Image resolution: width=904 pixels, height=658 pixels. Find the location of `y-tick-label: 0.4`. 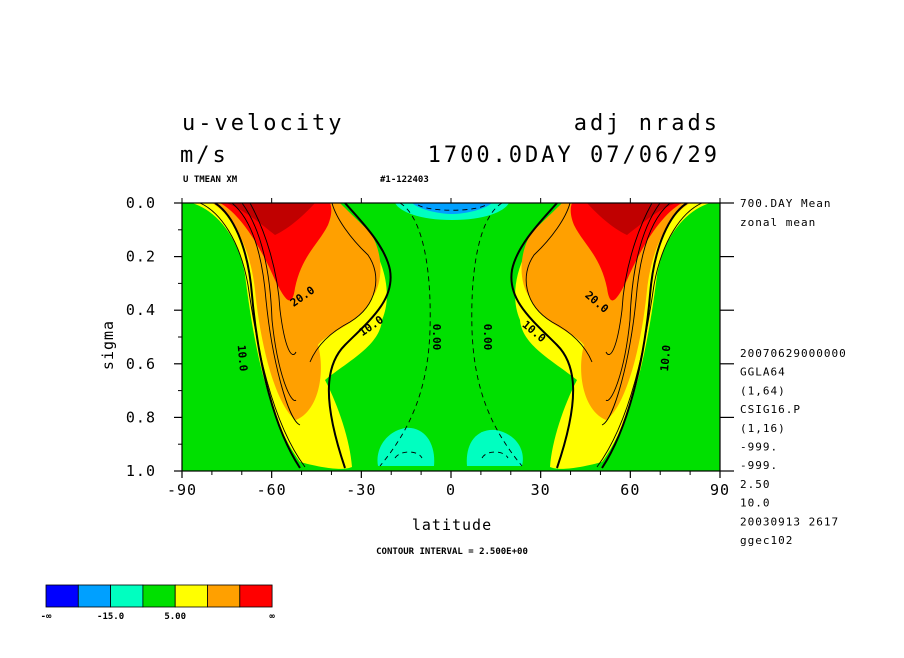

y-tick-label: 0.4 is located at coordinates (141, 310).